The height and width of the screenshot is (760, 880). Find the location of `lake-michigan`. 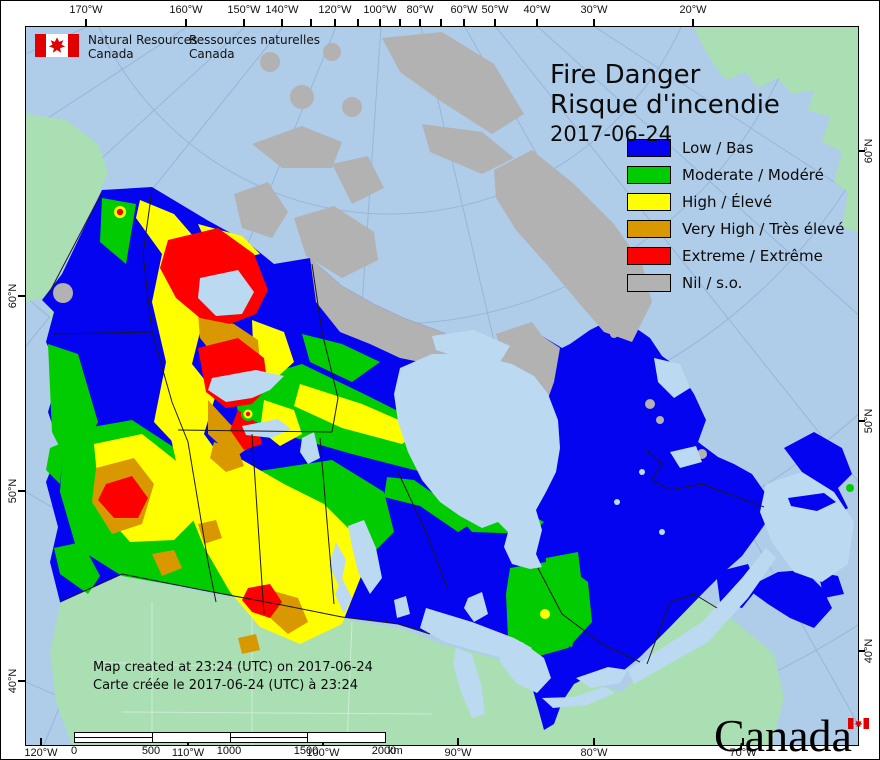

lake-michigan is located at coordinates (469, 683).